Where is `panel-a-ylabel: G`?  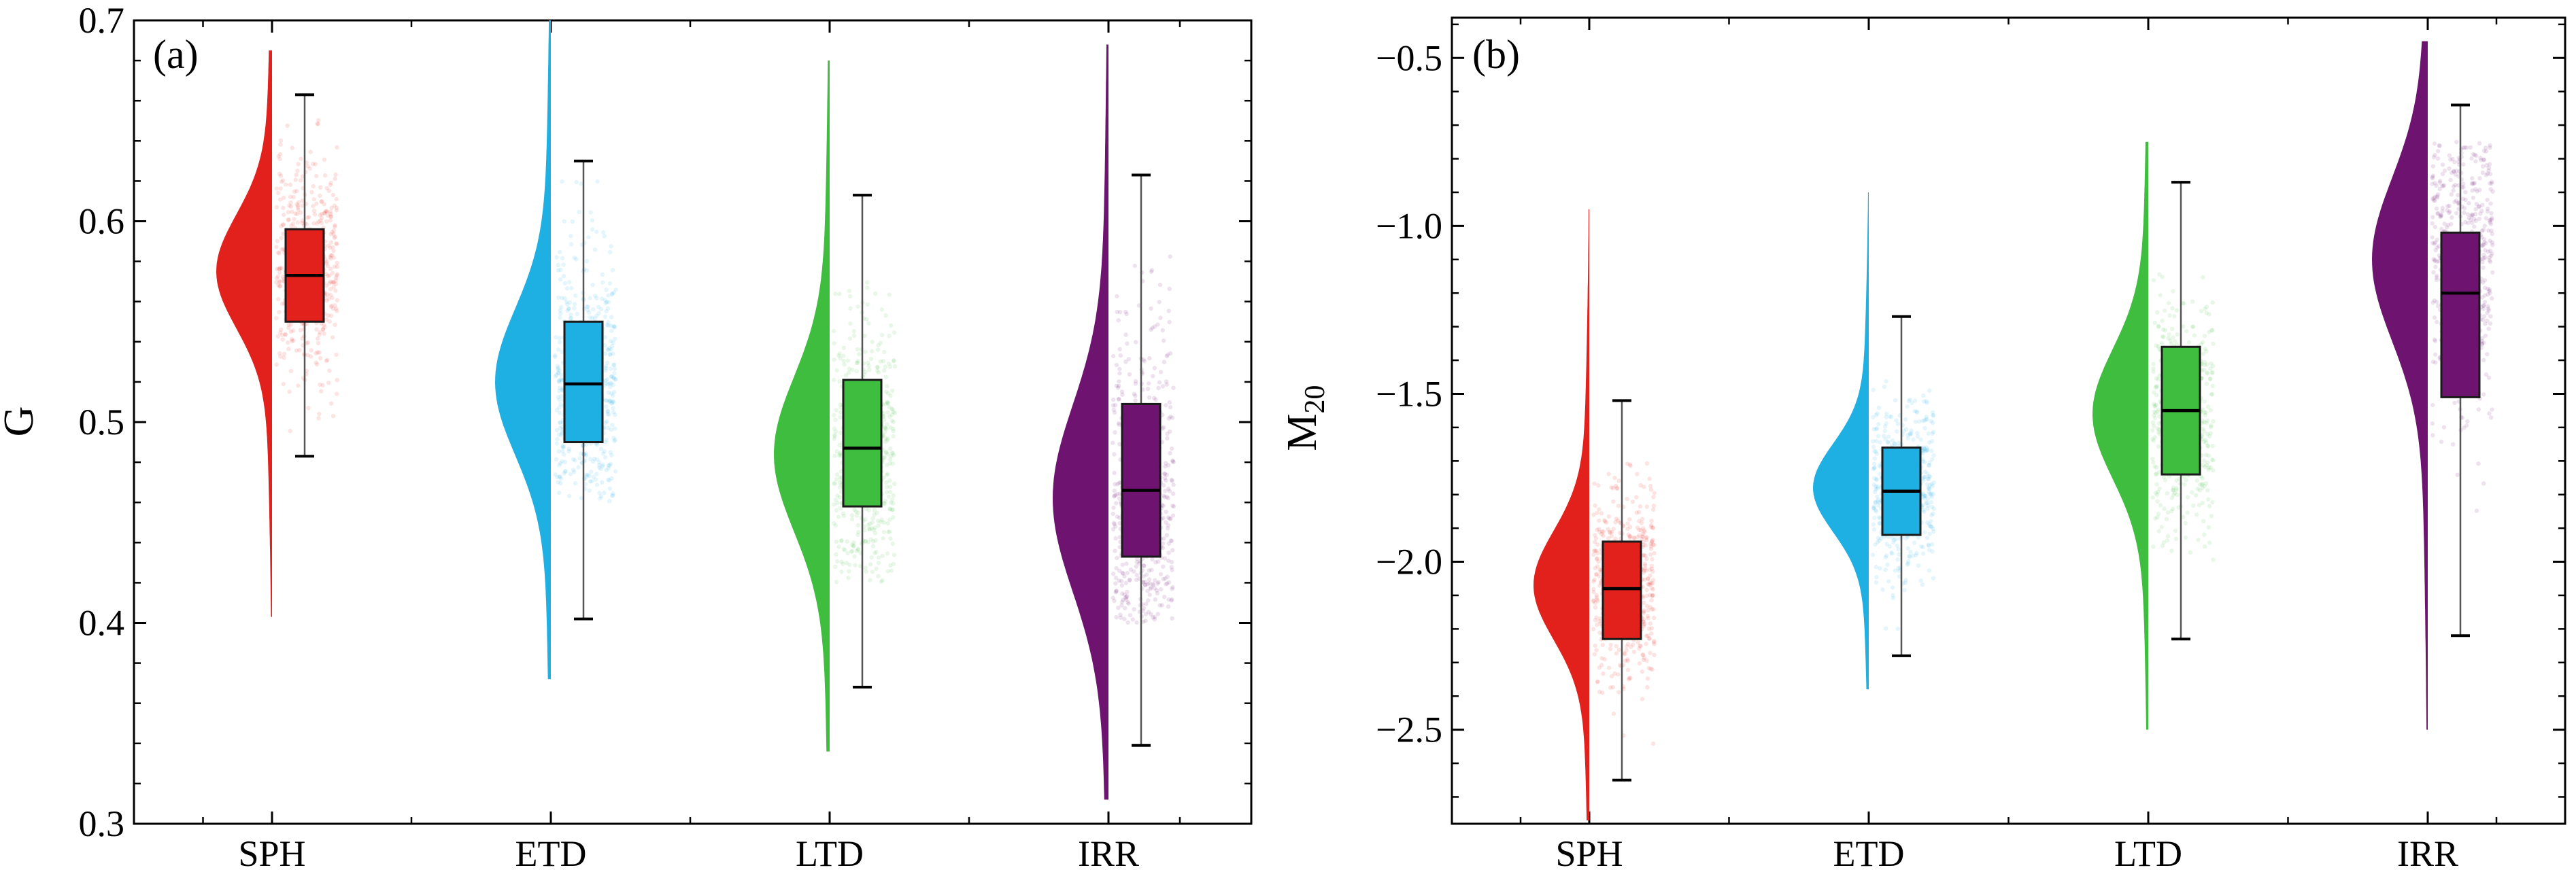 panel-a-ylabel: G is located at coordinates (21, 421).